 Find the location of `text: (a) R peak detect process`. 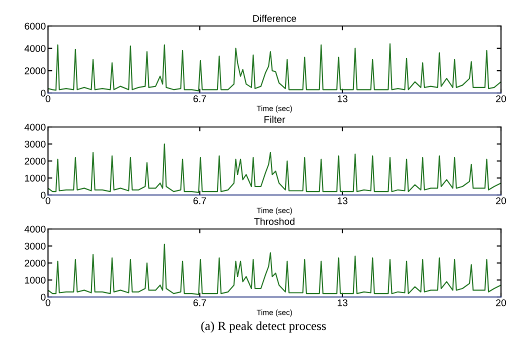

text: (a) R peak detect process is located at coordinates (263, 327).